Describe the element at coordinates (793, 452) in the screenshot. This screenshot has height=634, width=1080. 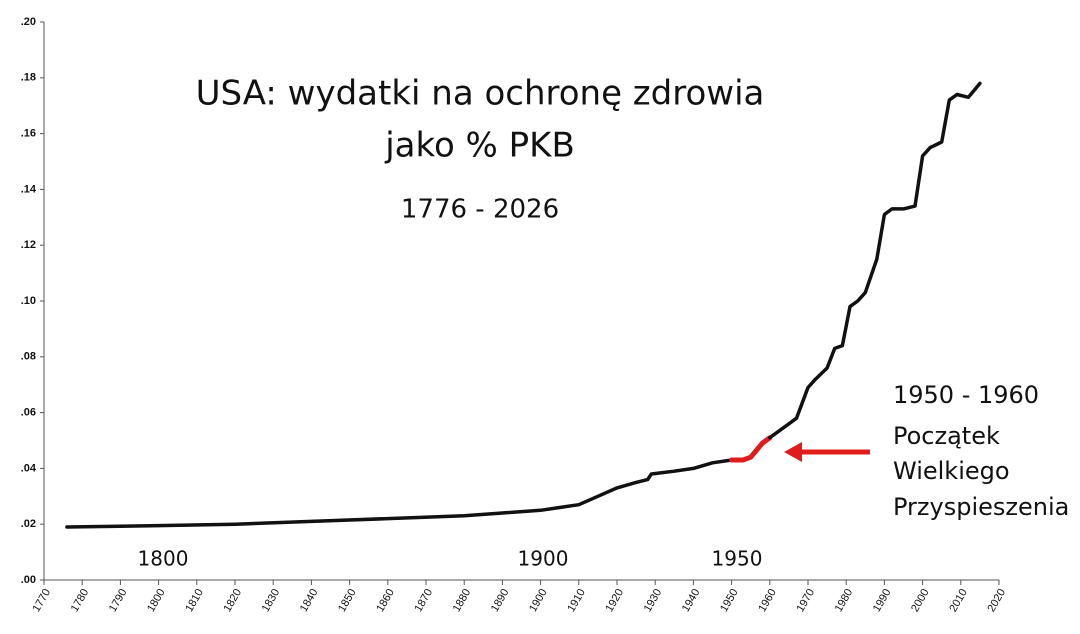
I see `arrow-head` at that location.